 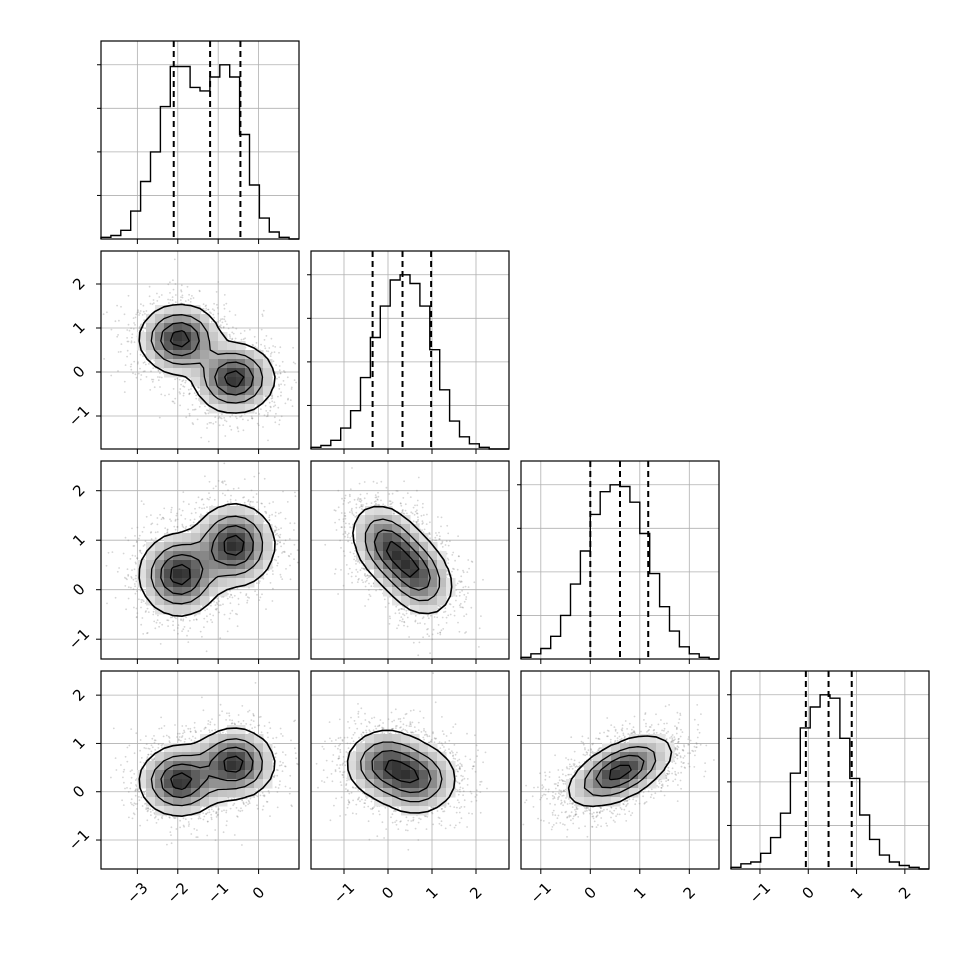 I want to click on panel-frame, so click(x=200, y=350).